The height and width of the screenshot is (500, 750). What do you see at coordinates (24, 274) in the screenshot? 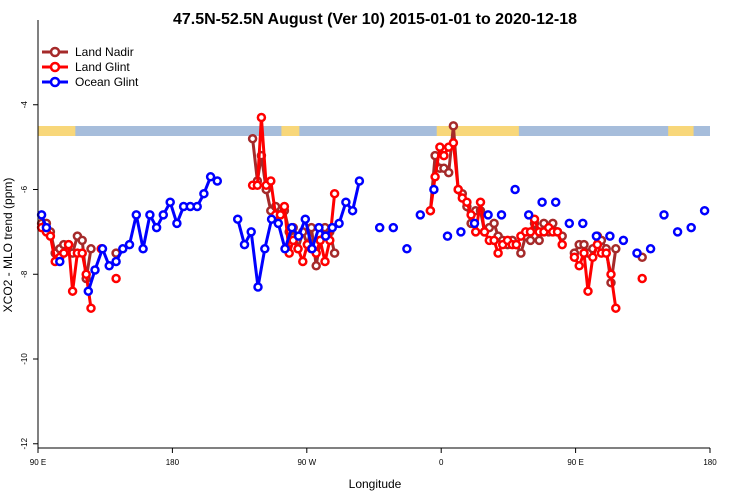
I see `y-tick-label-2: -8` at bounding box center [24, 274].